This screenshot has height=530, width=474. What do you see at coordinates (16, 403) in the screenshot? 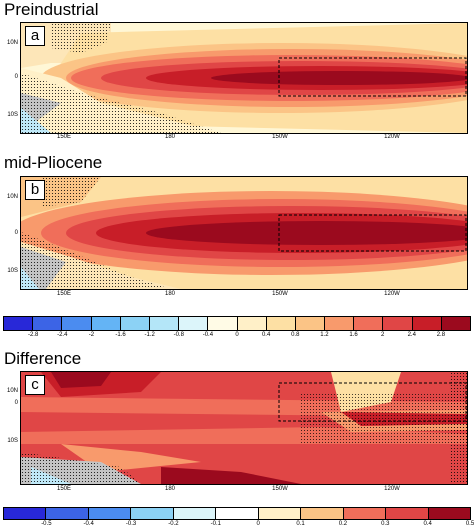
I see `y-tick-eq-c: 0` at bounding box center [16, 403].